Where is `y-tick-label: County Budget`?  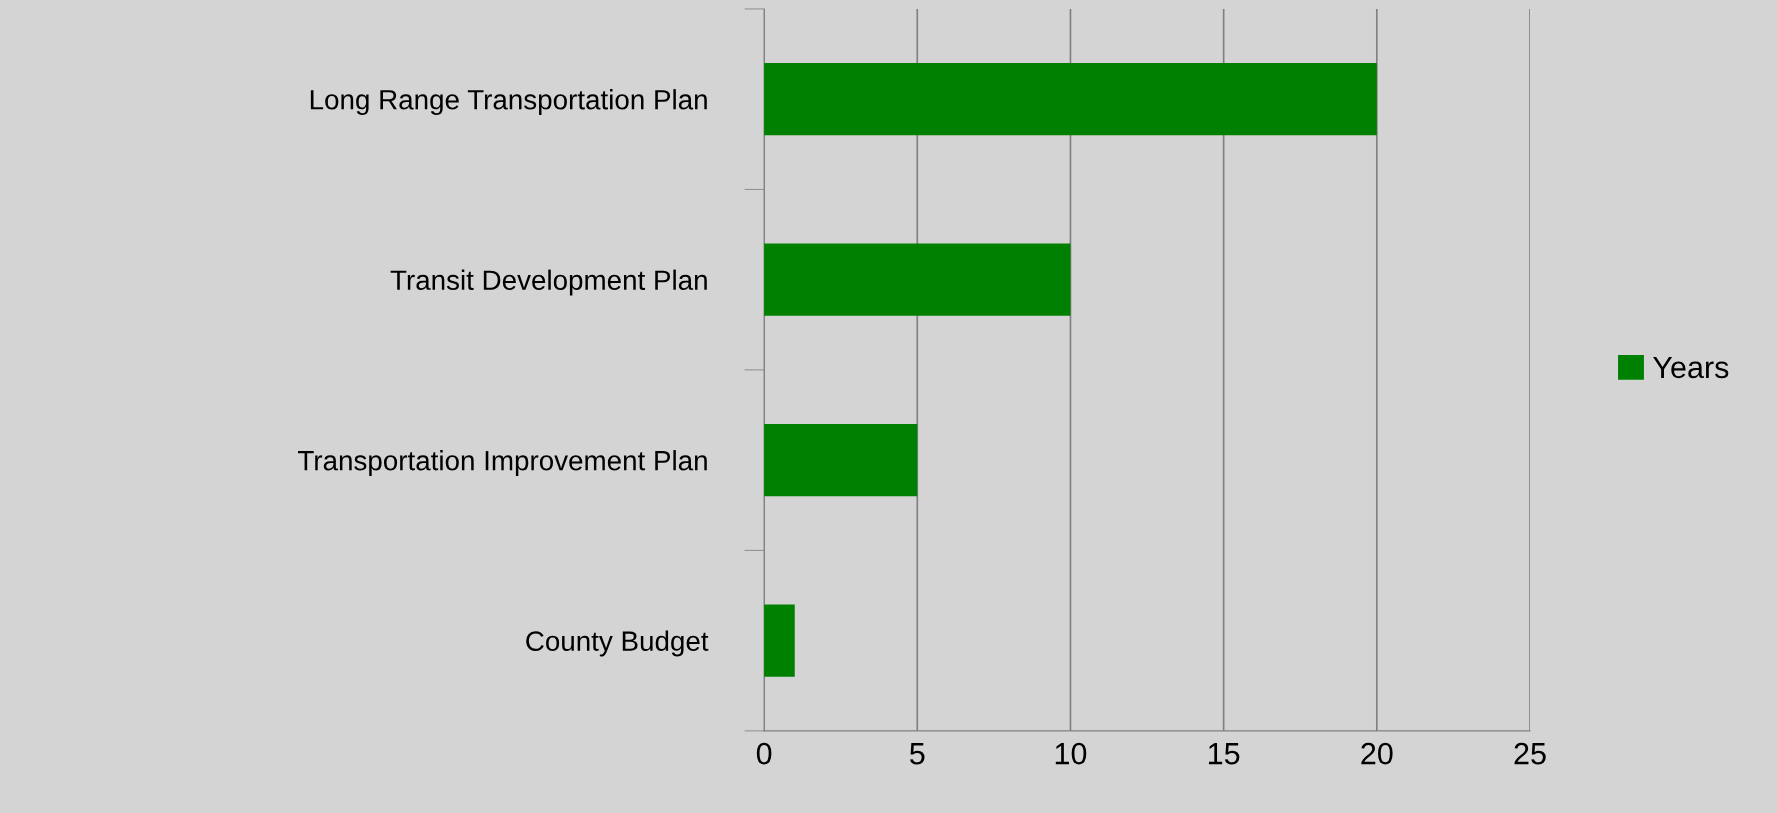
y-tick-label: County Budget is located at coordinates (617, 643).